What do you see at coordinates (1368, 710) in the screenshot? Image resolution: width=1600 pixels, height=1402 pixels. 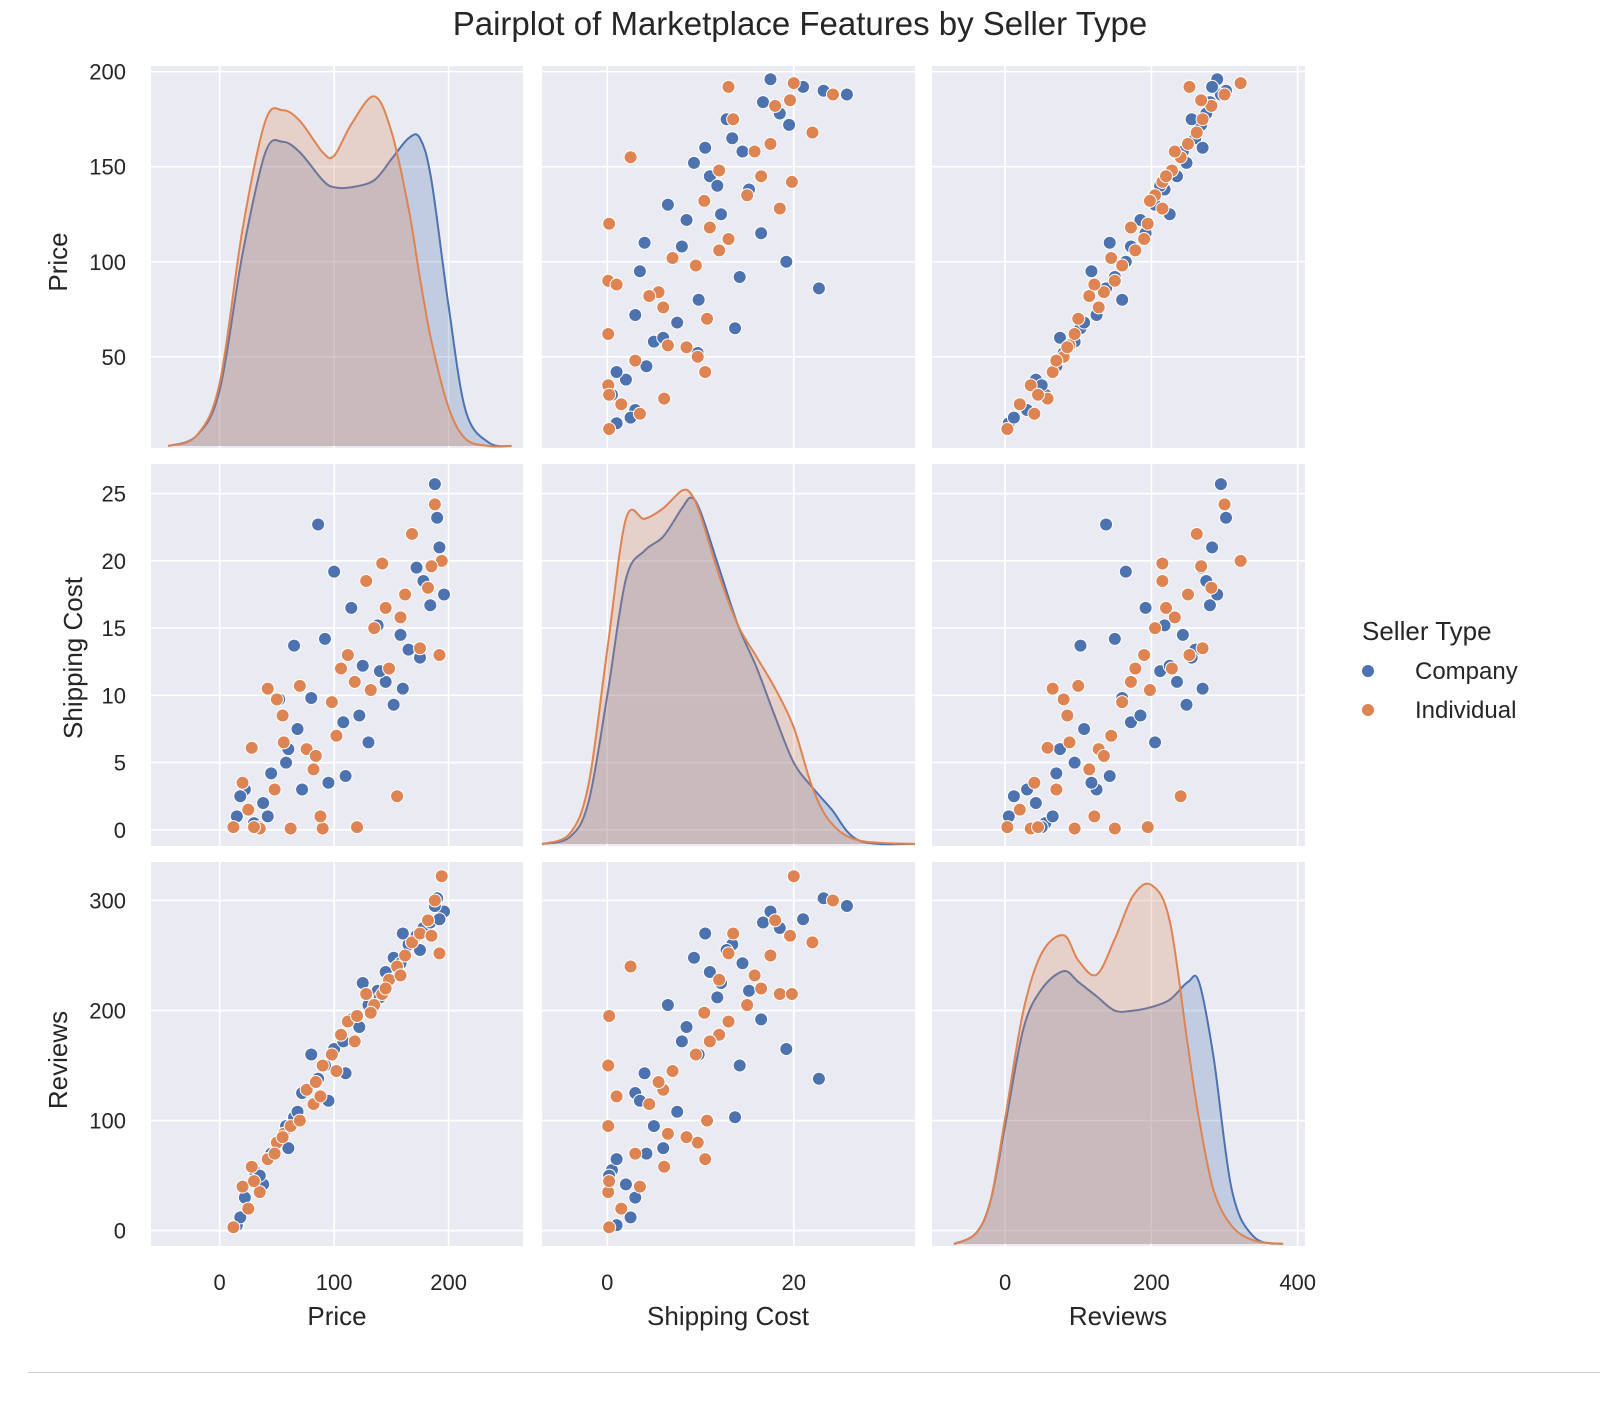 I see `legend-marker-individual` at bounding box center [1368, 710].